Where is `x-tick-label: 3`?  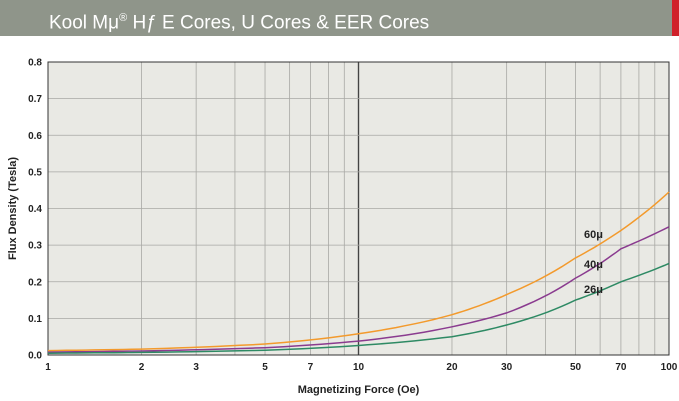 x-tick-label: 3 is located at coordinates (196, 367).